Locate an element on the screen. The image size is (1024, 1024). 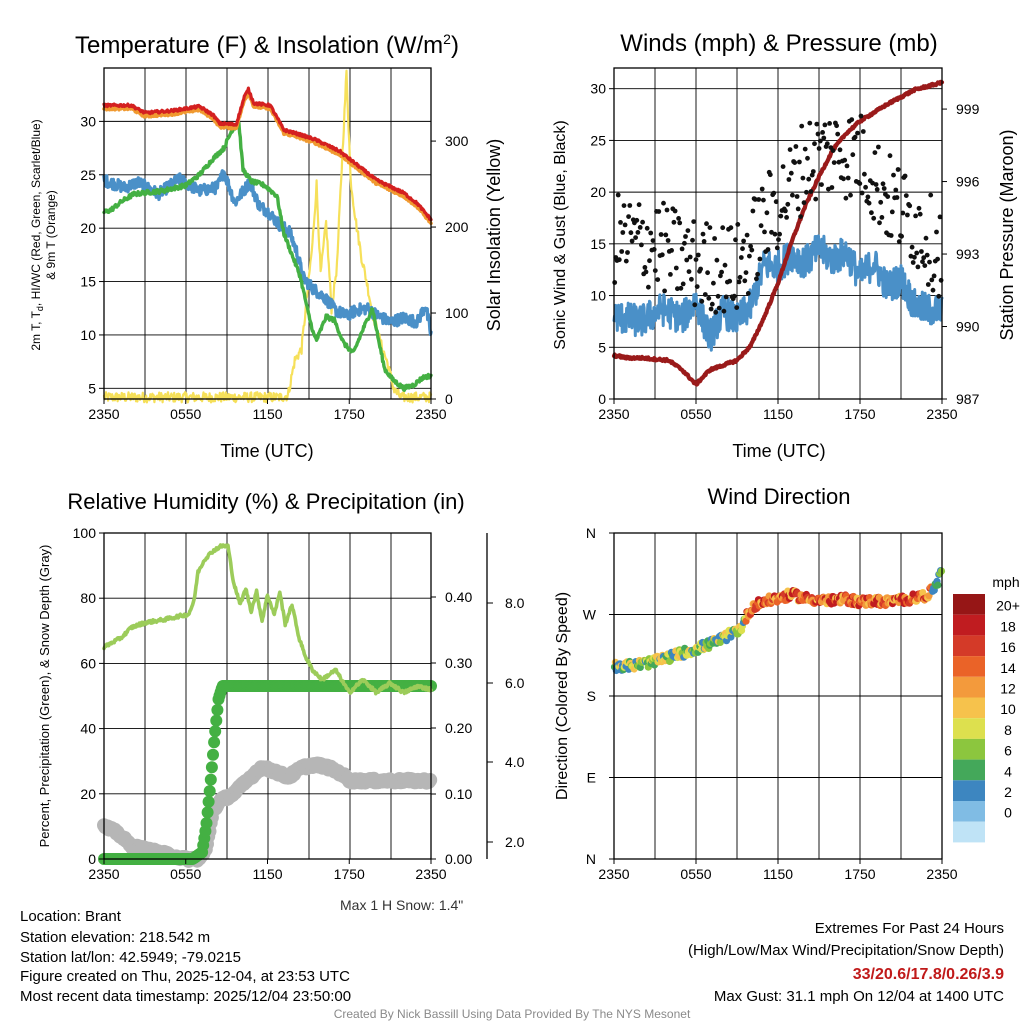
rh-snow-points is located at coordinates (267, 812).